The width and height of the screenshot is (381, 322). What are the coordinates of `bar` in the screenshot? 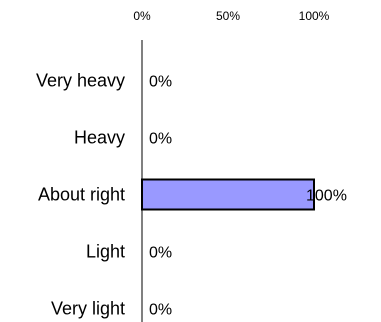 It's located at (228, 194).